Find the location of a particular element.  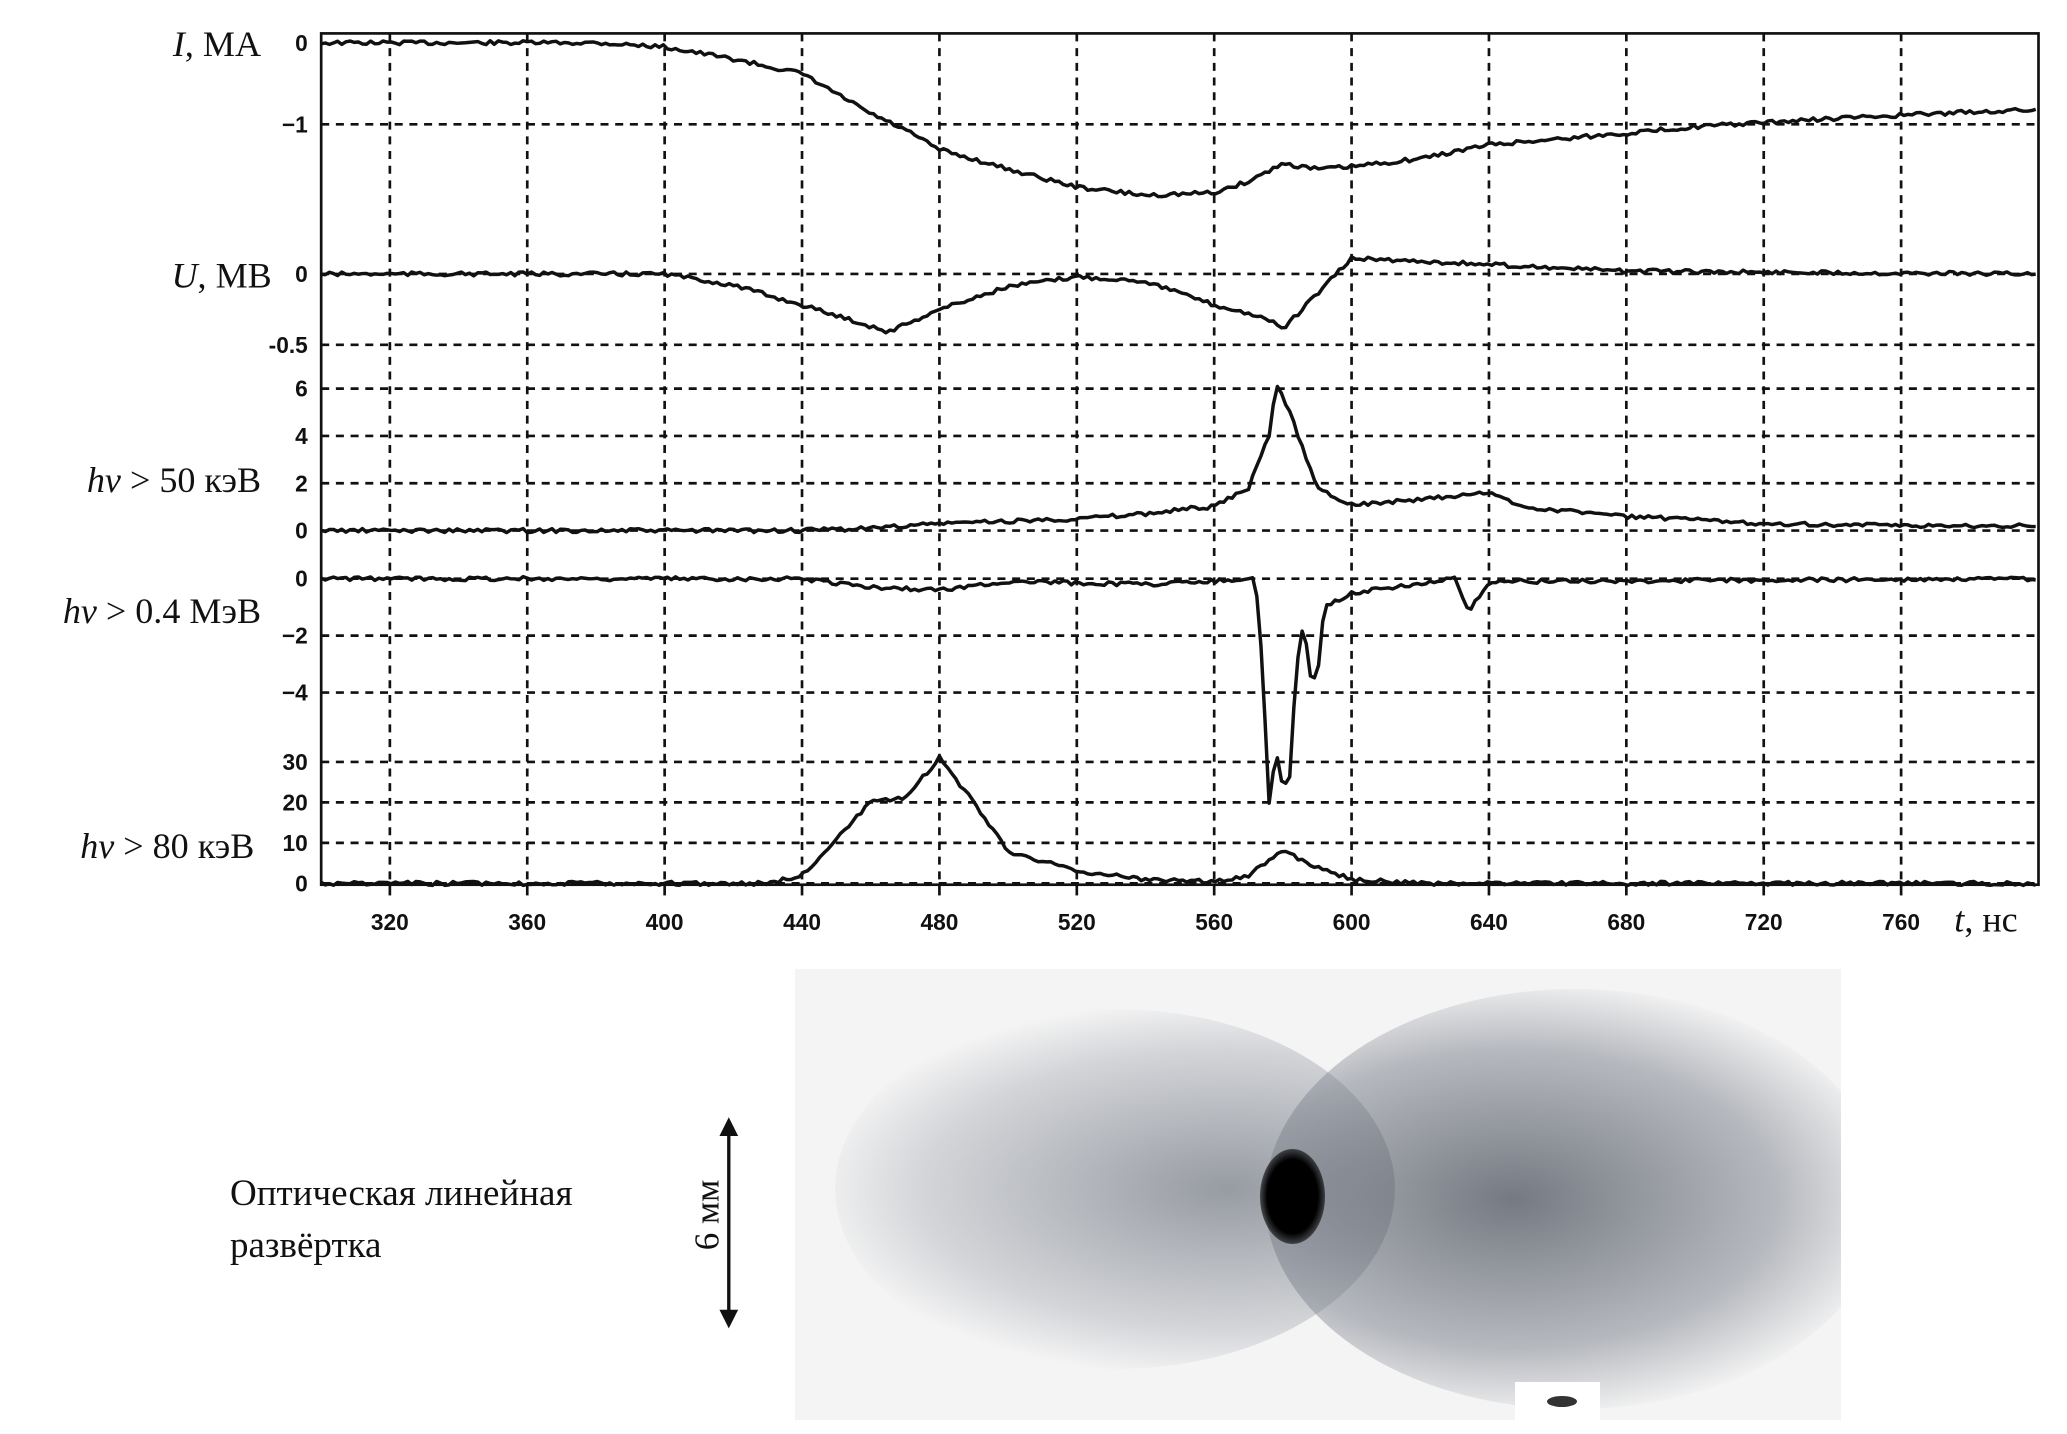

x-tick-label: 320 is located at coordinates (390, 922).